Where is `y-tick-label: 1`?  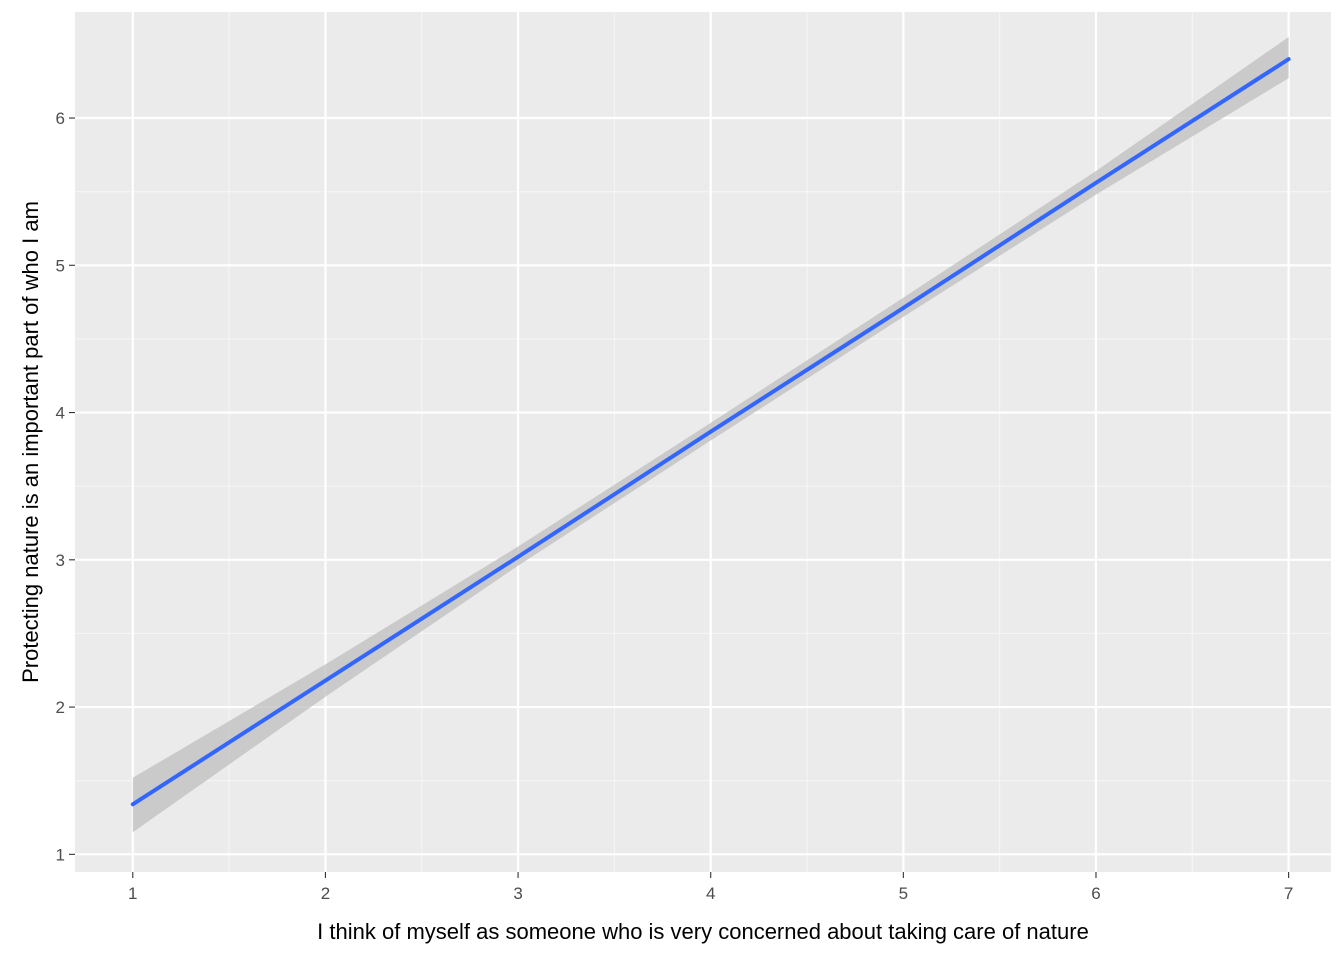
y-tick-label: 1 is located at coordinates (60, 854).